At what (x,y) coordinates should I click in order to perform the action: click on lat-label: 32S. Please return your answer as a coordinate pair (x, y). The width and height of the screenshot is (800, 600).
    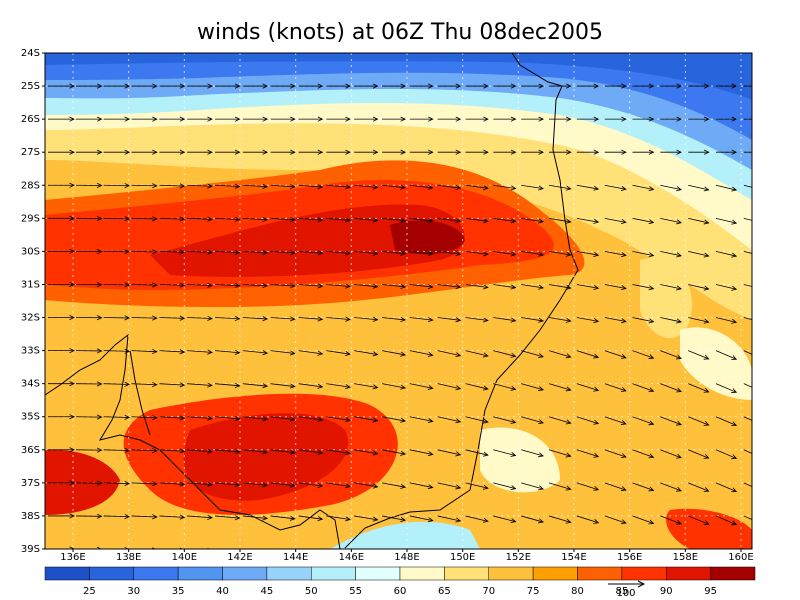
    Looking at the image, I should click on (30, 318).